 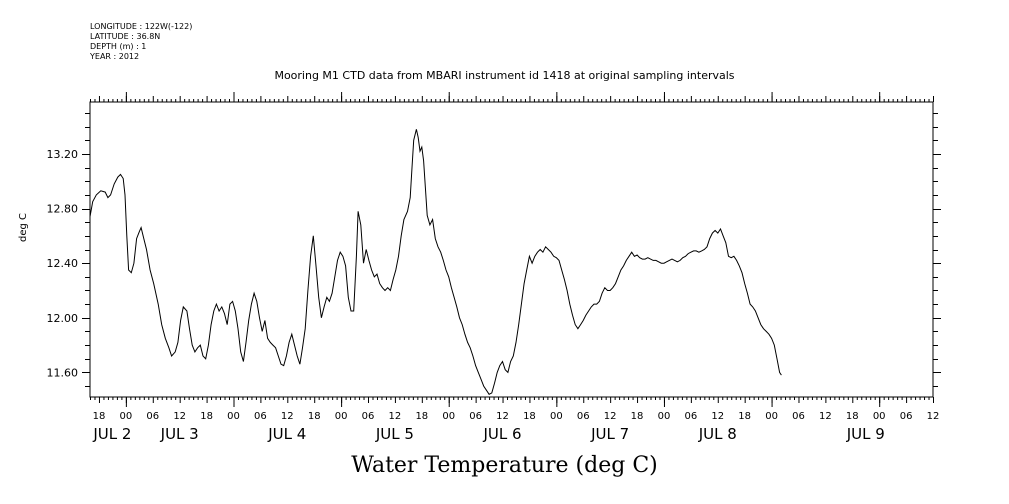 What do you see at coordinates (63, 372) in the screenshot?
I see `y-tick-label: 11.60` at bounding box center [63, 372].